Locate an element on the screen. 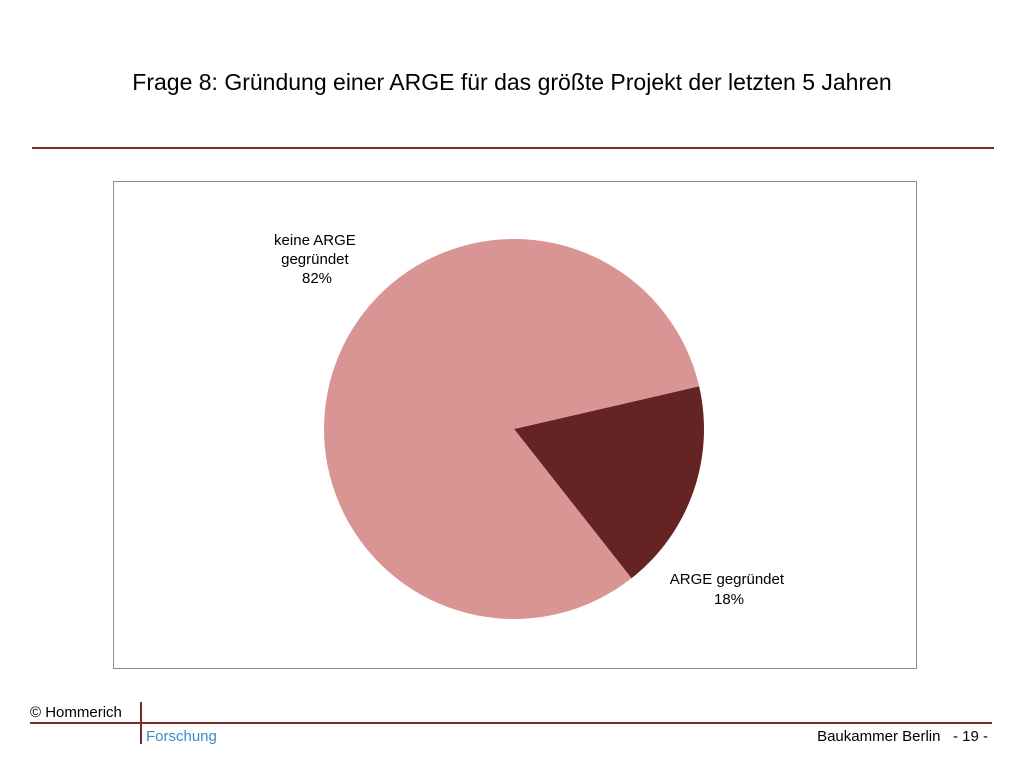 This screenshot has width=1024, height=768. slice-label-line: gegründet is located at coordinates (315, 259).